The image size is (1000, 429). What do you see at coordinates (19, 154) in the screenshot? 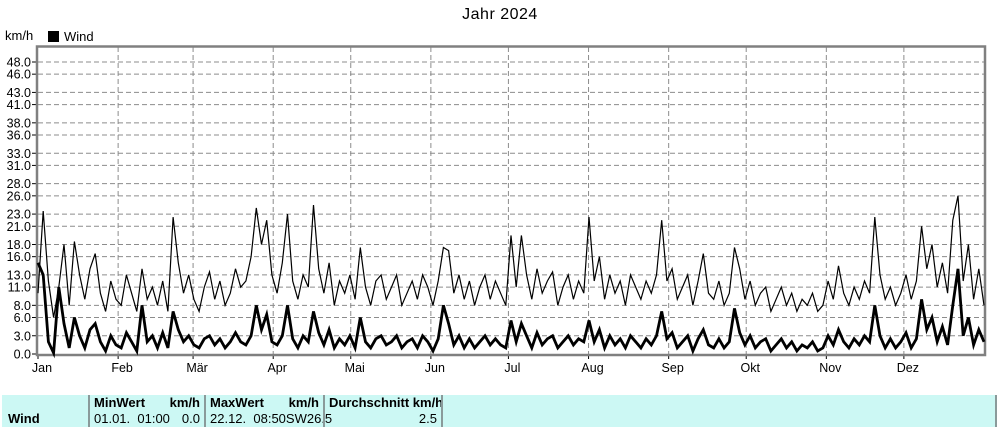
I see `svg-text: 33.0` at bounding box center [19, 154].